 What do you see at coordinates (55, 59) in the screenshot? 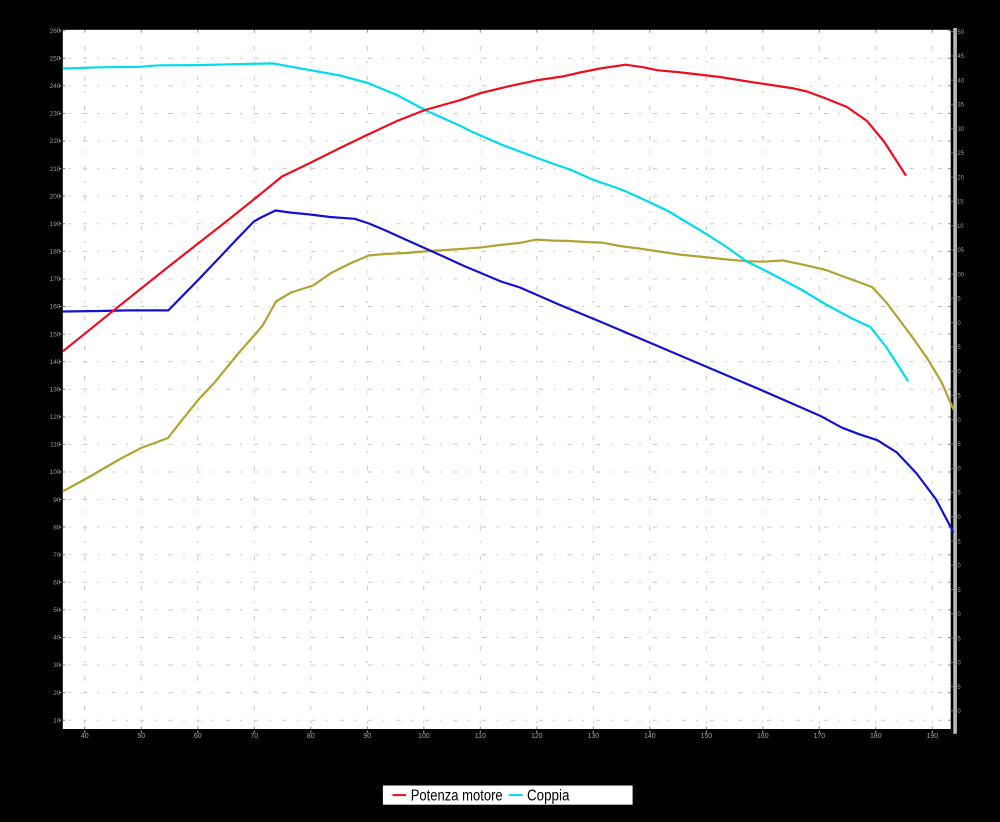
I see `svg-text: 250` at bounding box center [55, 59].